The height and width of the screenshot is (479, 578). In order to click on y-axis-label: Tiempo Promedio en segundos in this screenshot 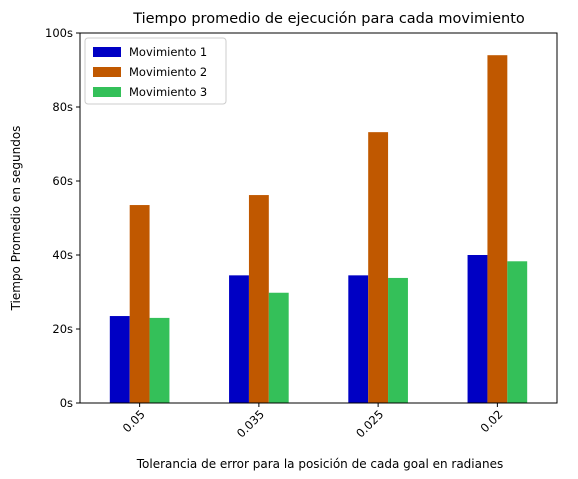, I will do `click(16, 219)`.